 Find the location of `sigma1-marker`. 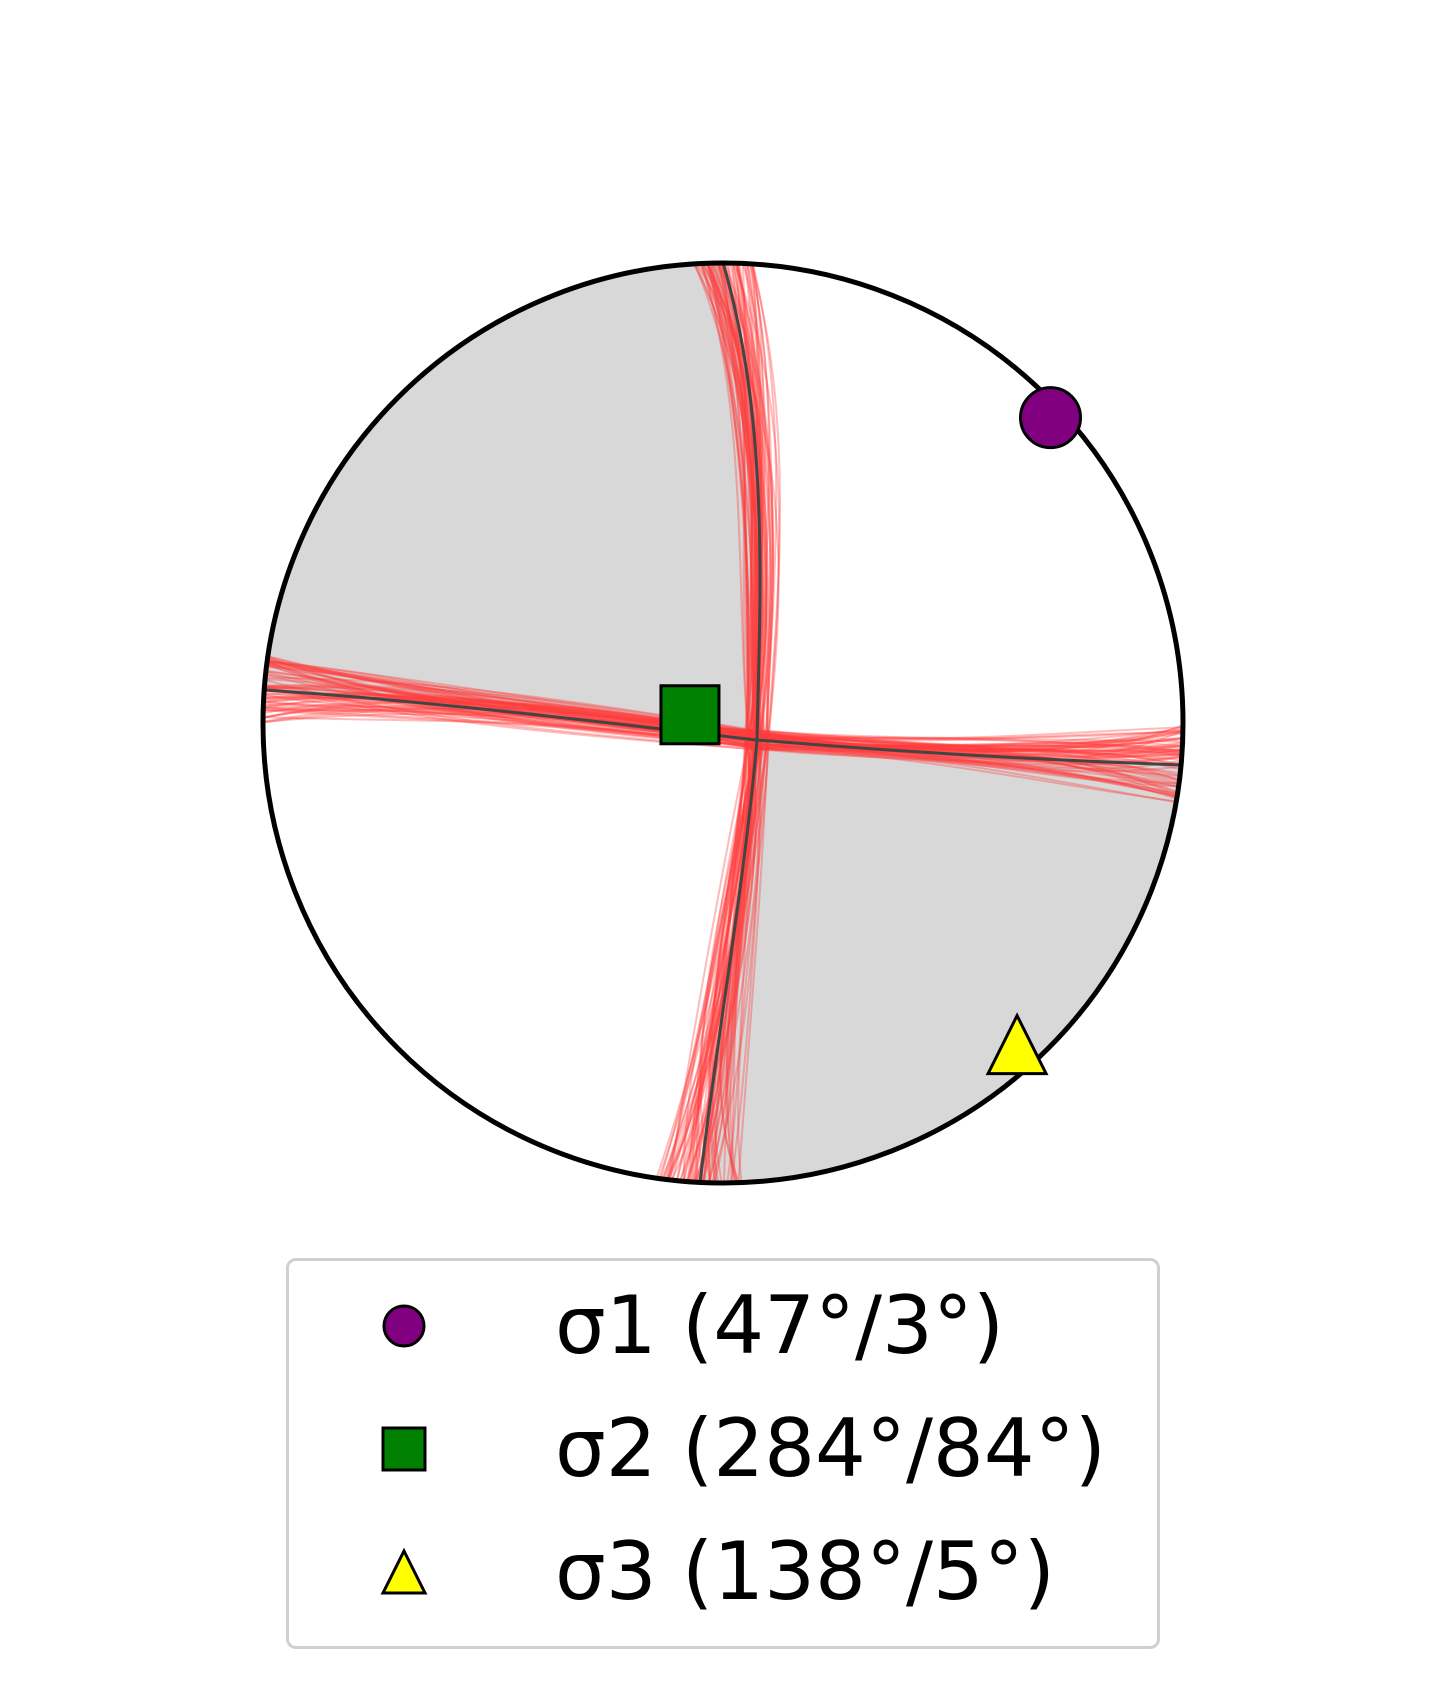

sigma1-marker is located at coordinates (1051, 418).